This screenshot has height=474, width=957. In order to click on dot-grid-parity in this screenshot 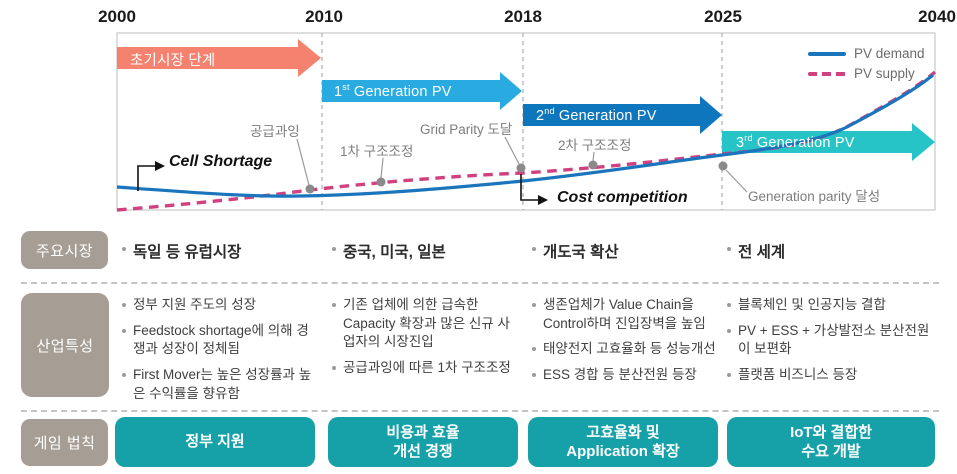, I will do `click(521, 168)`.